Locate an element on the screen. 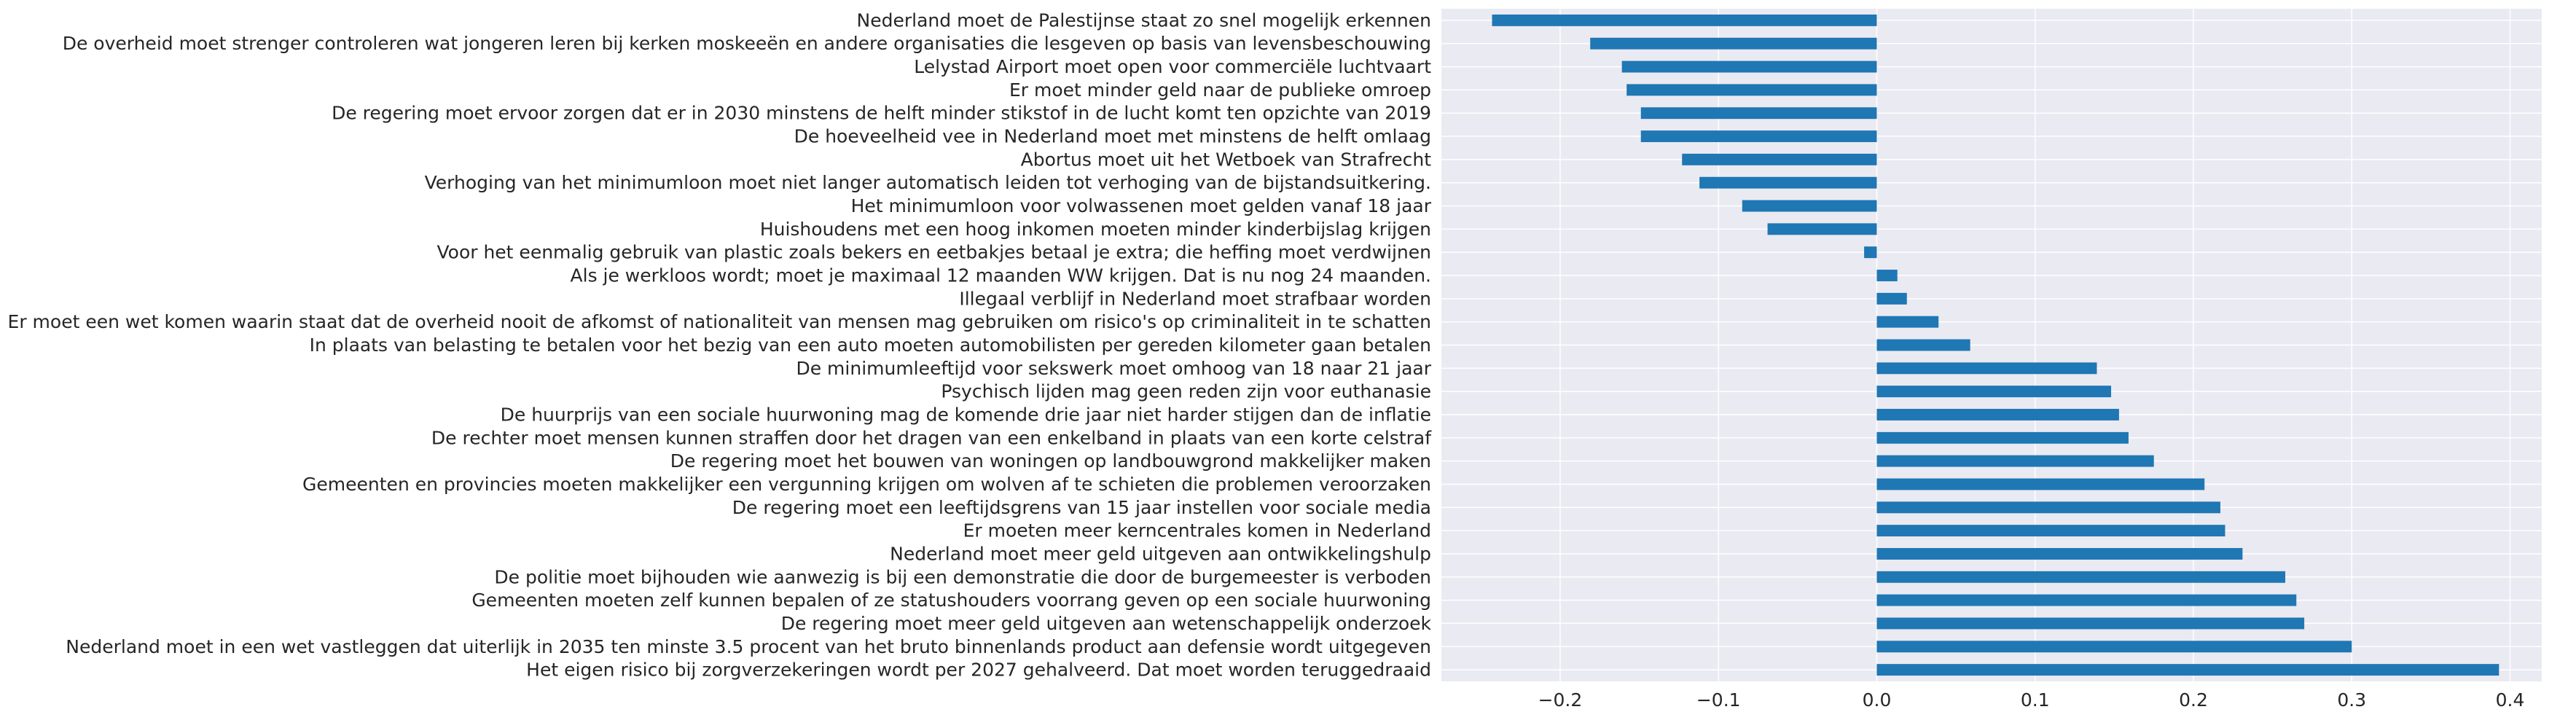  x-tick-label: 0.0 is located at coordinates (1877, 700).